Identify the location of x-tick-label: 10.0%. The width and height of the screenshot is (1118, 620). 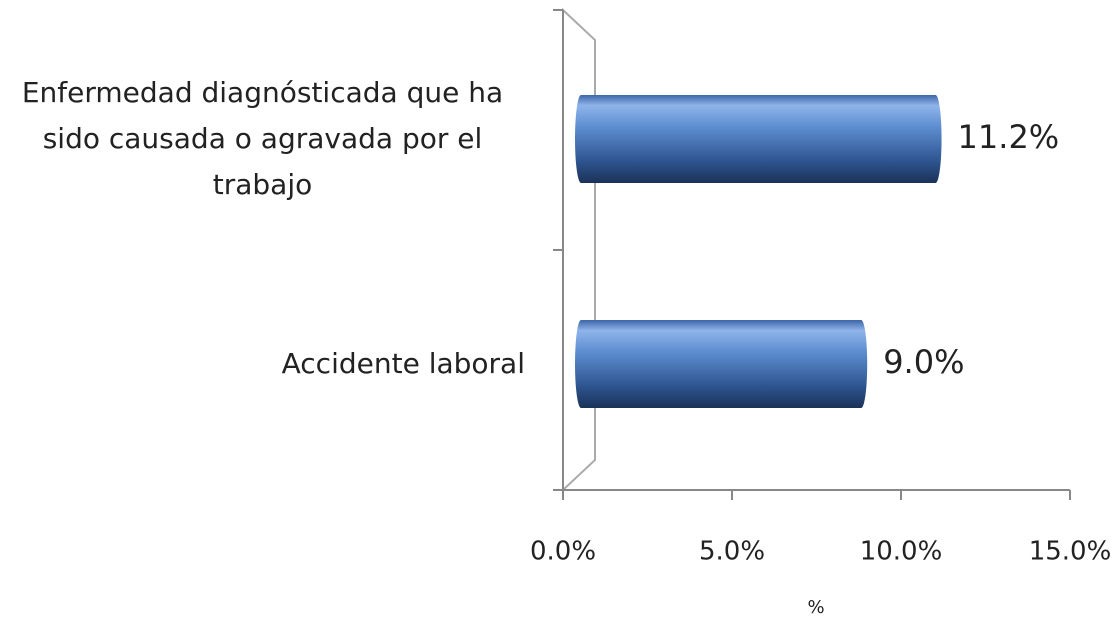
(901, 552).